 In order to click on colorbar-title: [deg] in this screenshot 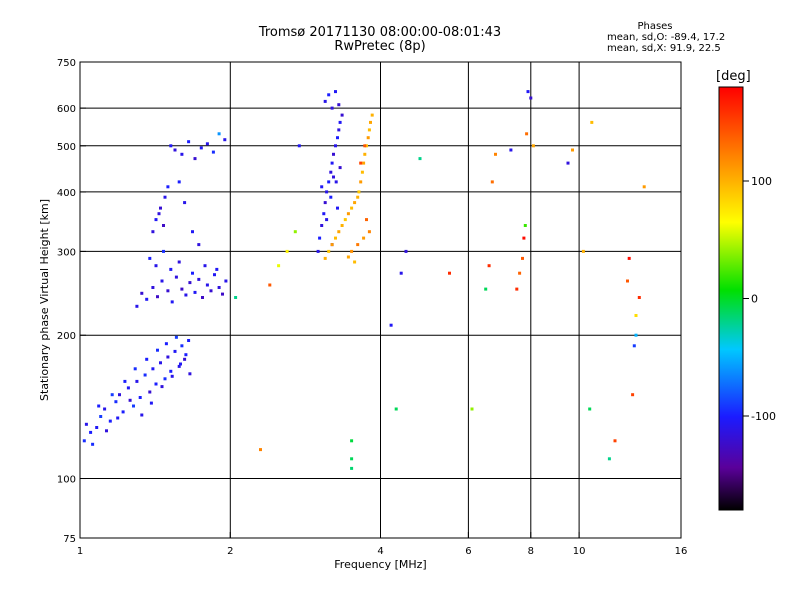, I will do `click(733, 76)`.